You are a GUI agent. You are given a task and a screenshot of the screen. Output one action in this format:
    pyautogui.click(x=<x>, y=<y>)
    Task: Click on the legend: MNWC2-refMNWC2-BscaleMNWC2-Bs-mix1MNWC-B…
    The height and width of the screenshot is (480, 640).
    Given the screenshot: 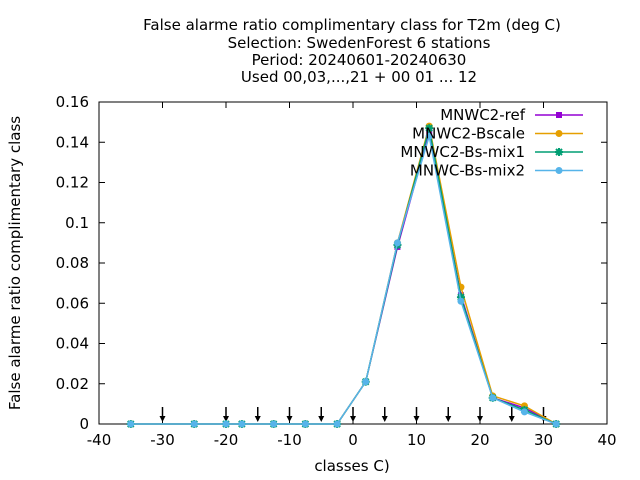 What is the action you would take?
    pyautogui.click(x=491, y=143)
    